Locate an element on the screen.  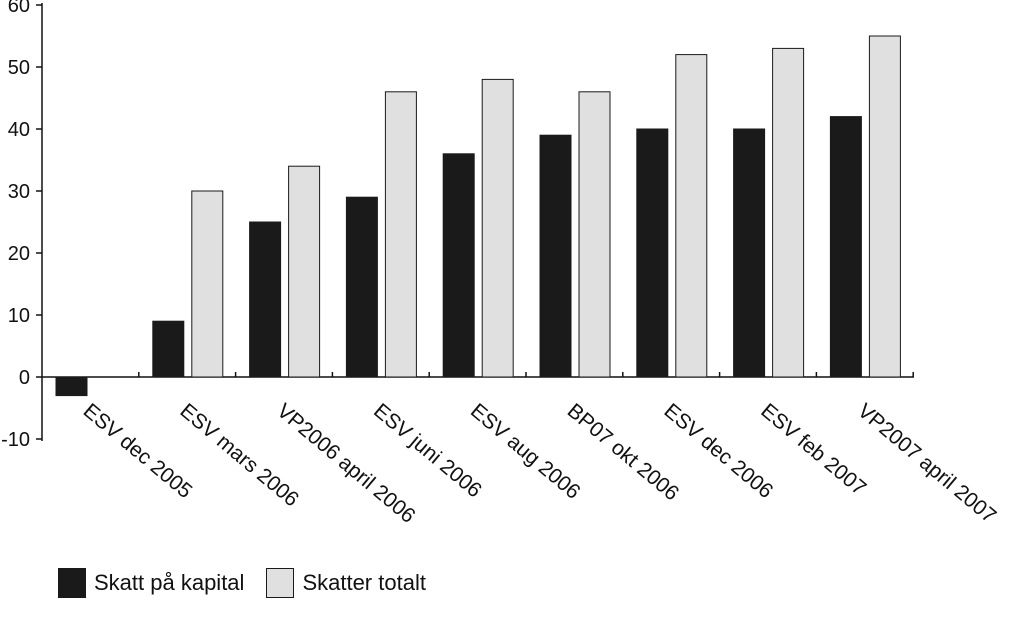
chart-legend: Skatt på kapital Skatter totalt is located at coordinates (253, 583).